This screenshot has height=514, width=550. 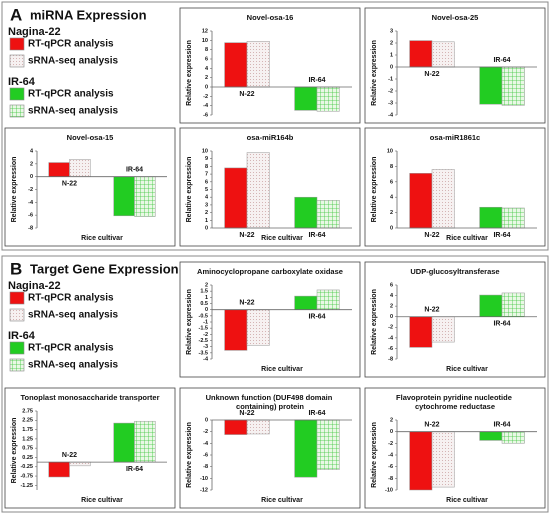 I want to click on y-tick-label: 1.5, so click(x=204, y=292).